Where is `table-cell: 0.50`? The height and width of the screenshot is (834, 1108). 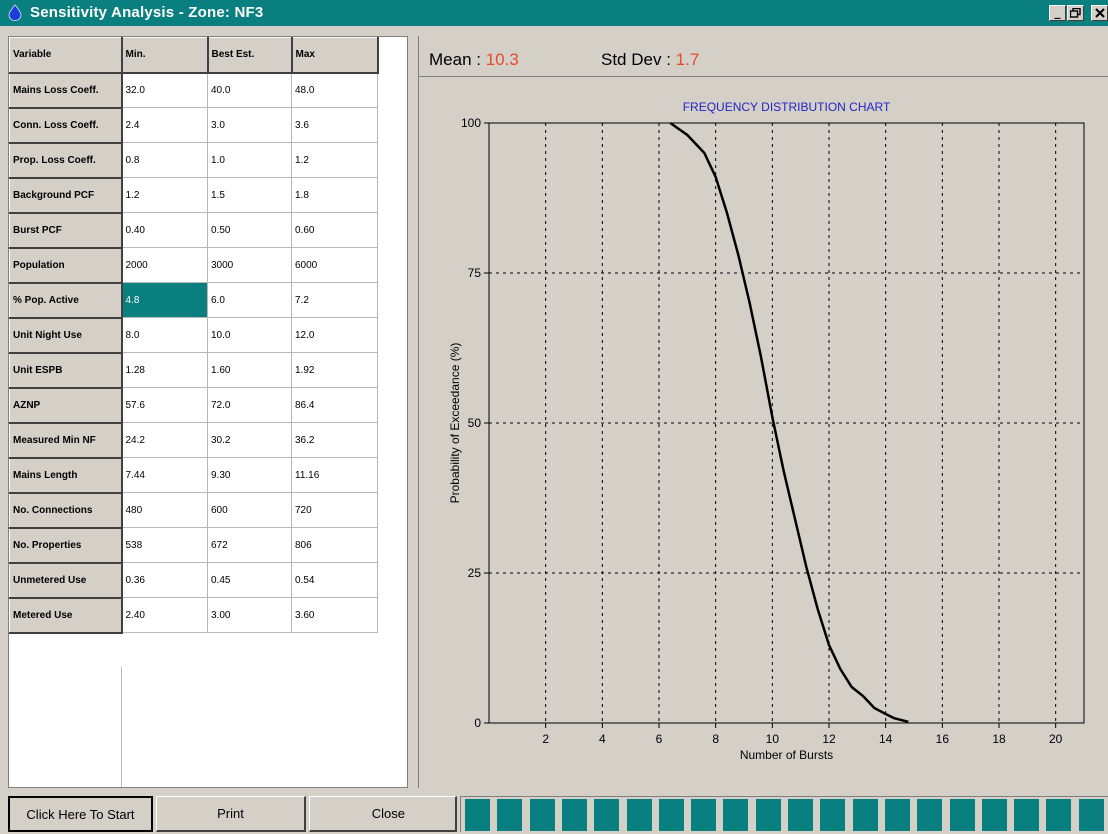
table-cell: 0.50 is located at coordinates (249, 230).